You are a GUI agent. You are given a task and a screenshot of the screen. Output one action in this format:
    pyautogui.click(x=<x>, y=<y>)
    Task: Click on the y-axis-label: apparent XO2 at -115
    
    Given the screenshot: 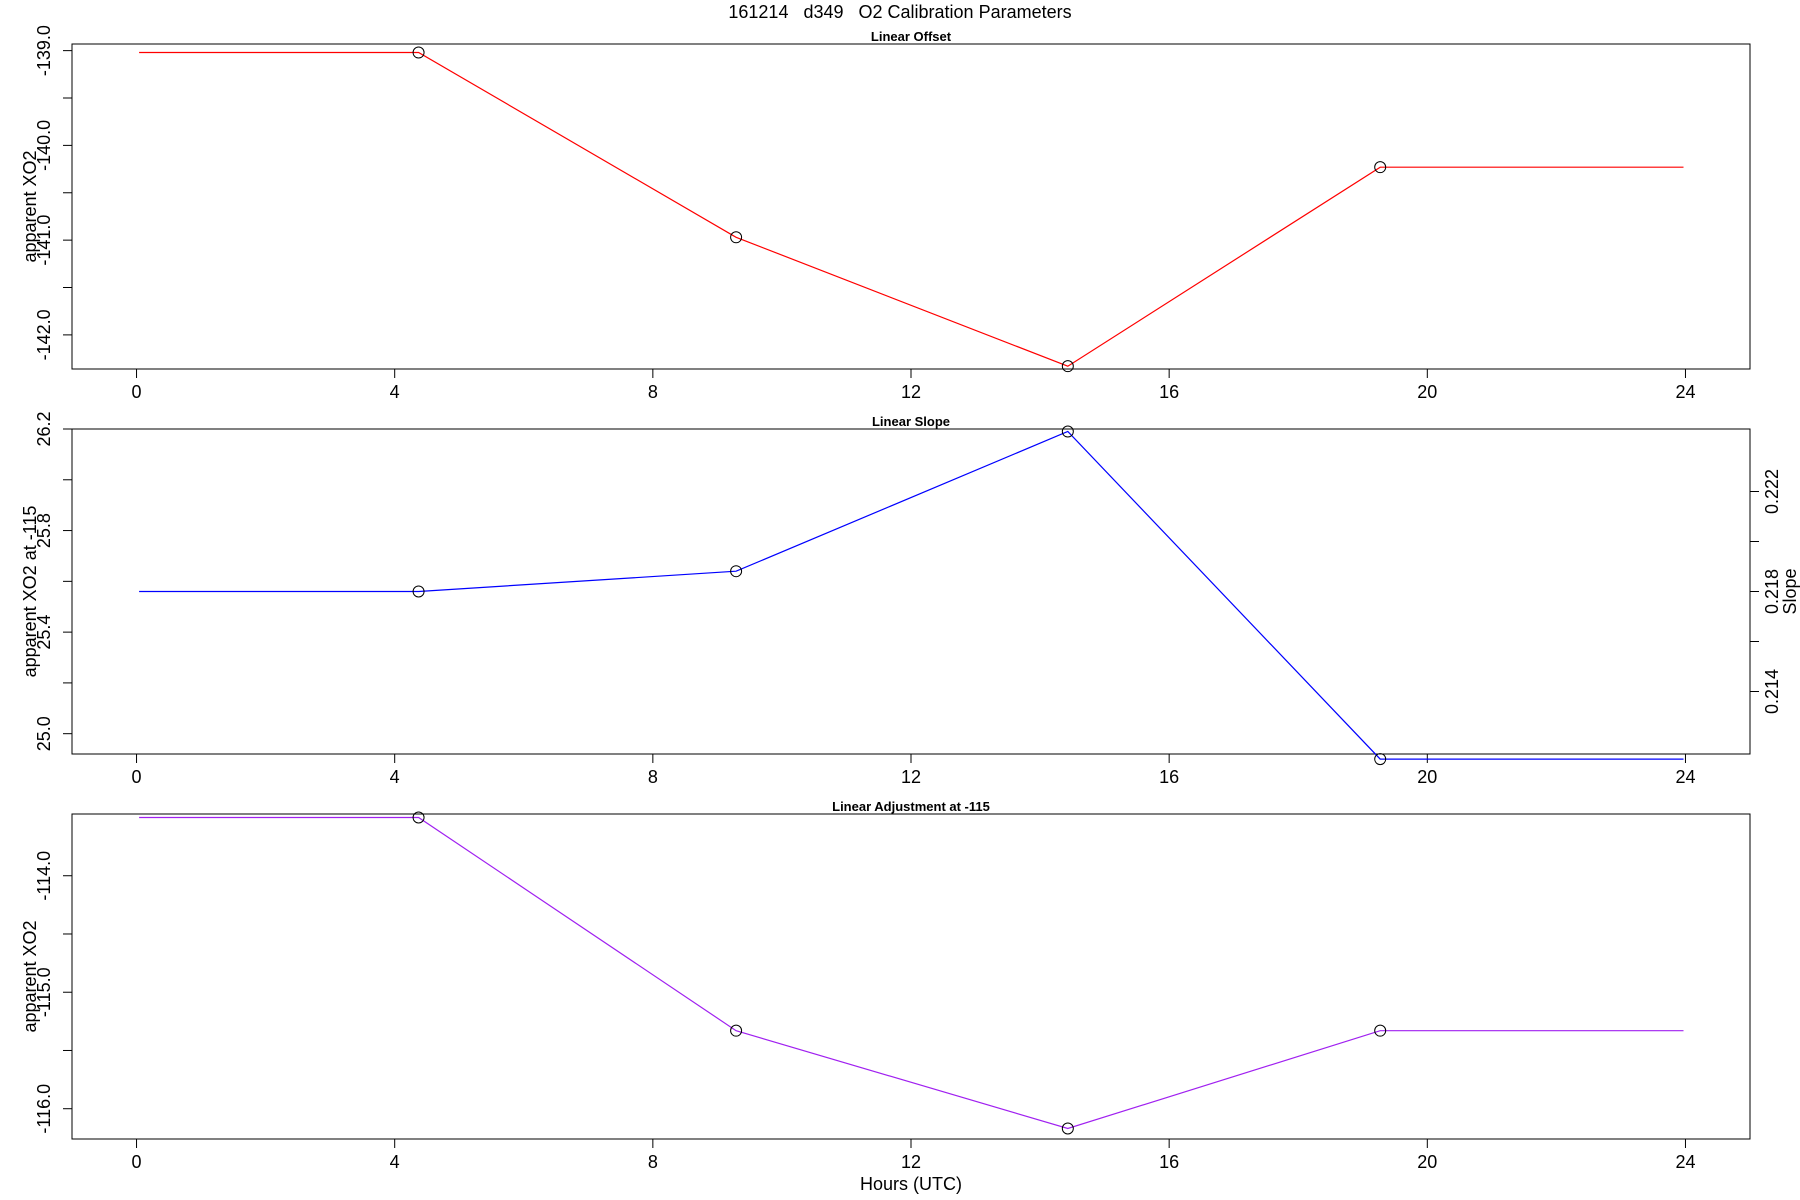 What is the action you would take?
    pyautogui.click(x=30, y=592)
    